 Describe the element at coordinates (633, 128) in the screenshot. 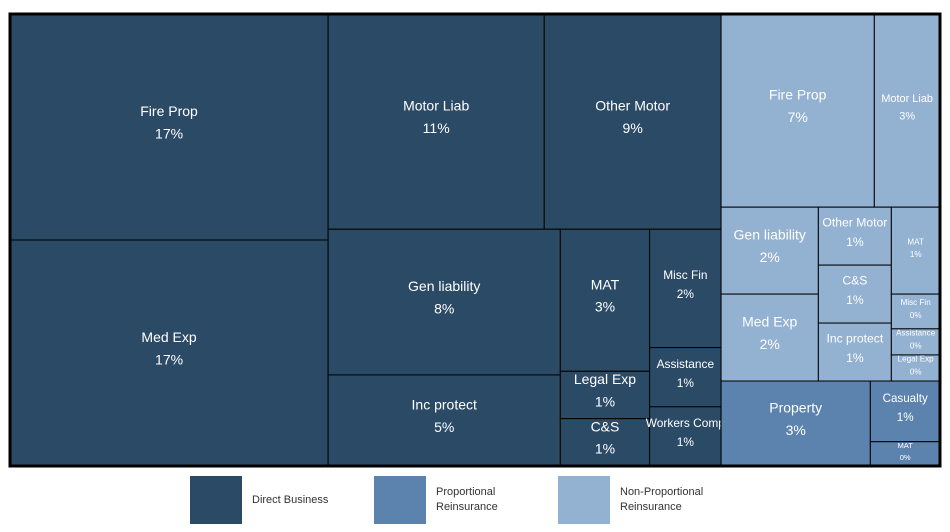

I see `tile-value: 9%` at that location.